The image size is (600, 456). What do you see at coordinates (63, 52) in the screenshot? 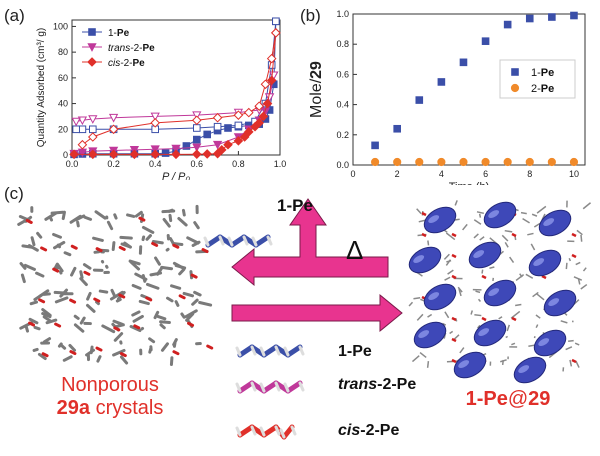
I see `y-tick-label: 80` at bounding box center [63, 52].